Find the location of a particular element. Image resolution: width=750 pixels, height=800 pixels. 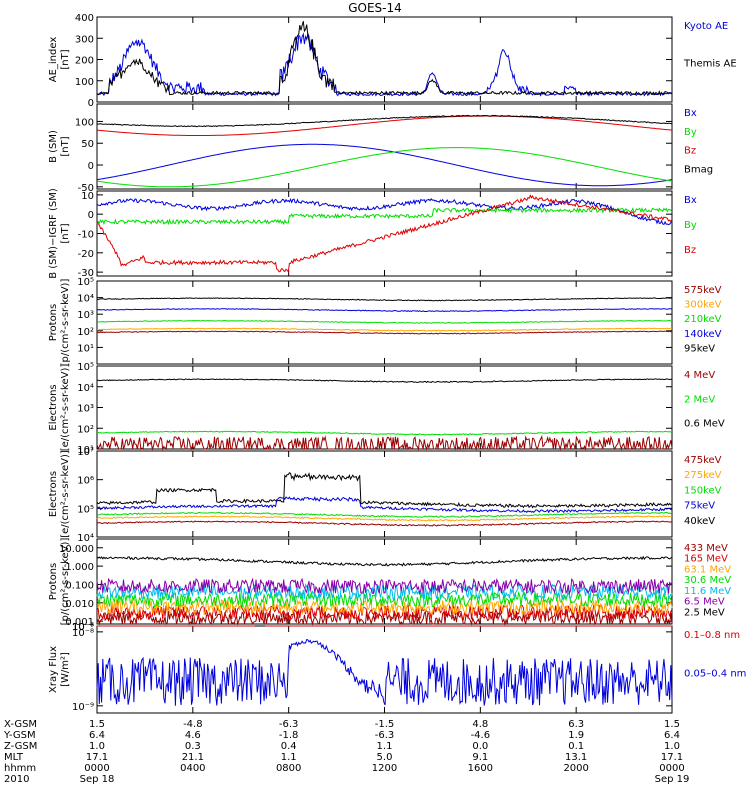

y-tick-label: -30 is located at coordinates (86, 273).